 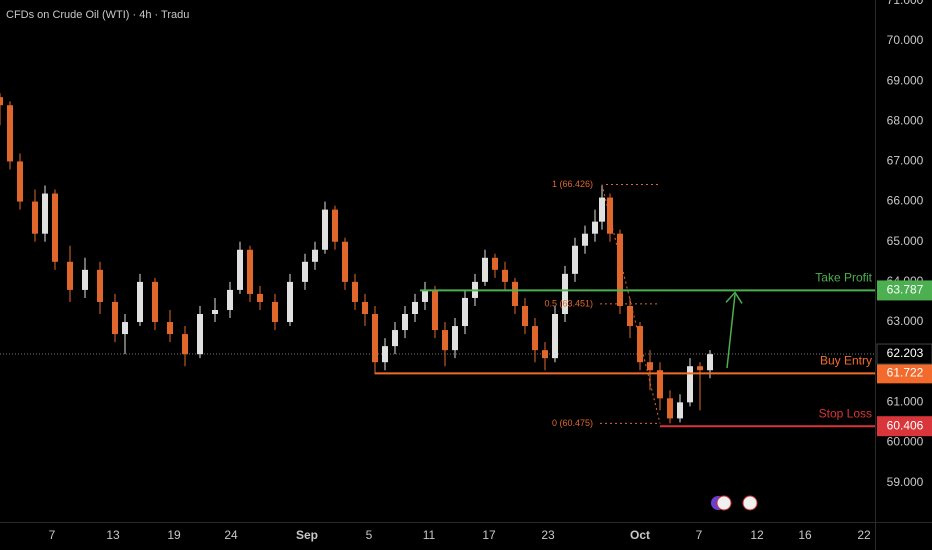 I want to click on y-tick-label: 71.000, so click(x=905, y=3).